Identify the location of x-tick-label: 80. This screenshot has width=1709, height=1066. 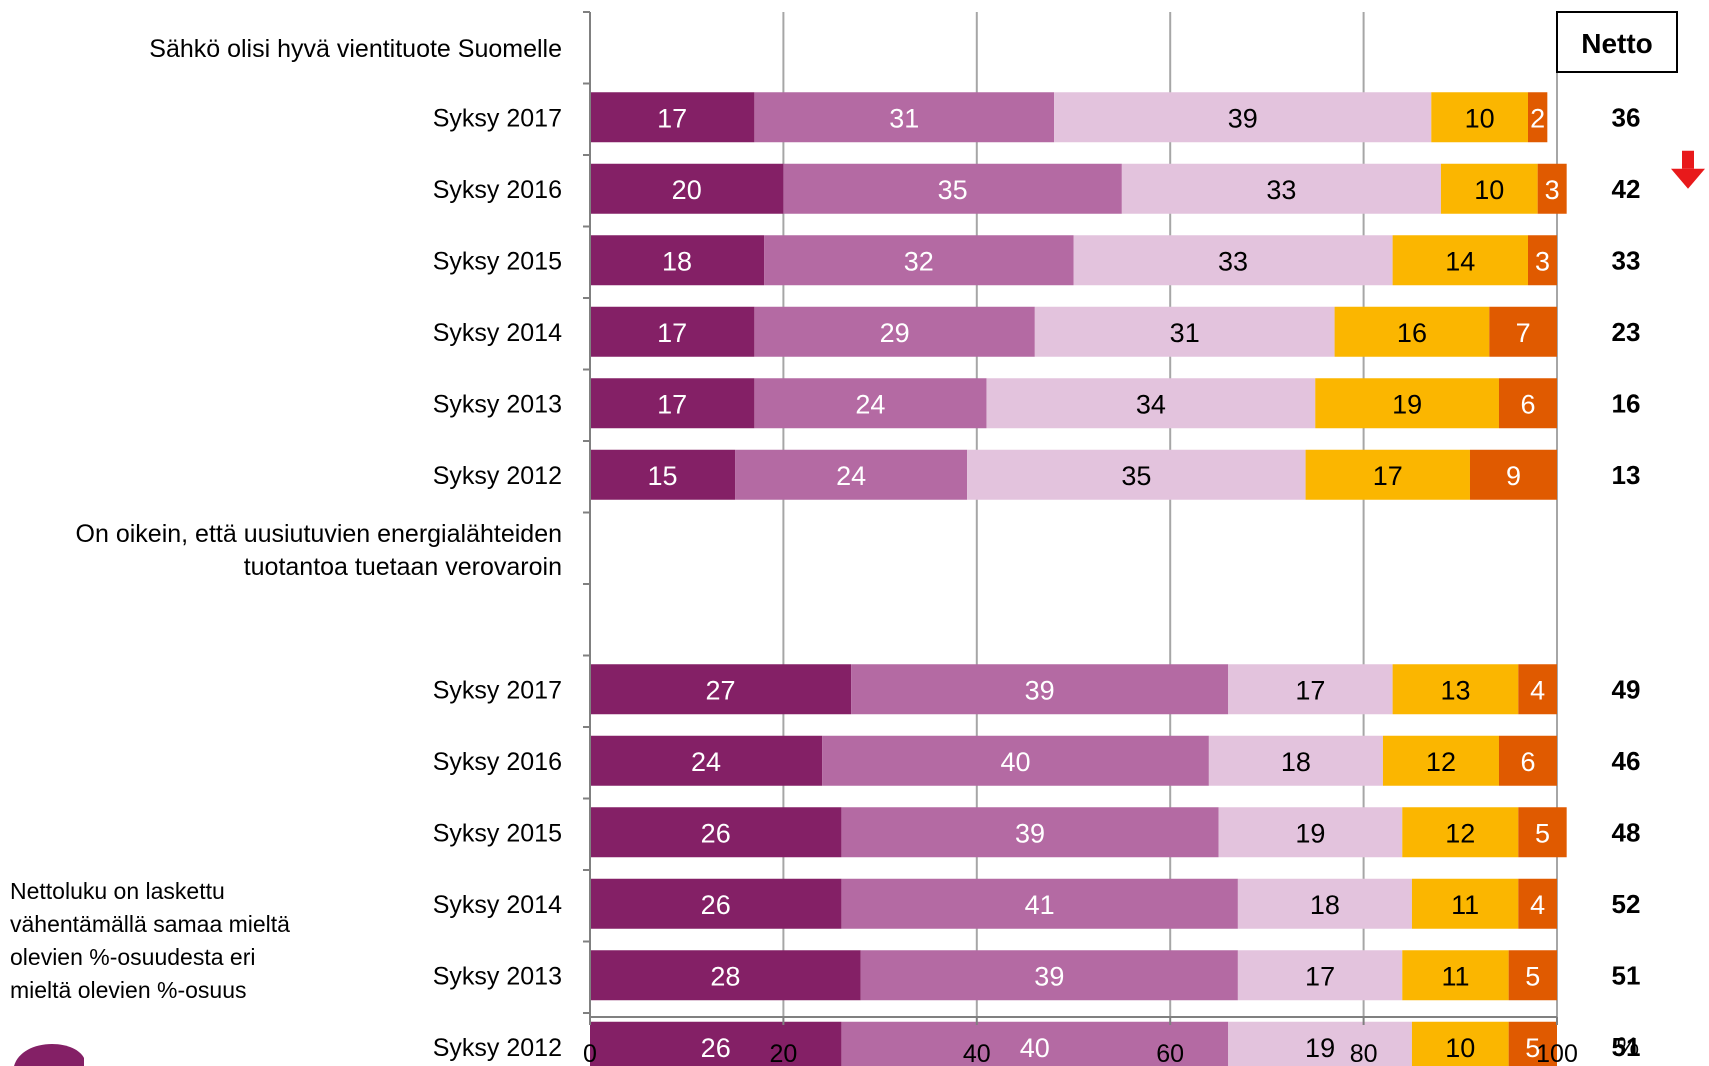
(1364, 1053).